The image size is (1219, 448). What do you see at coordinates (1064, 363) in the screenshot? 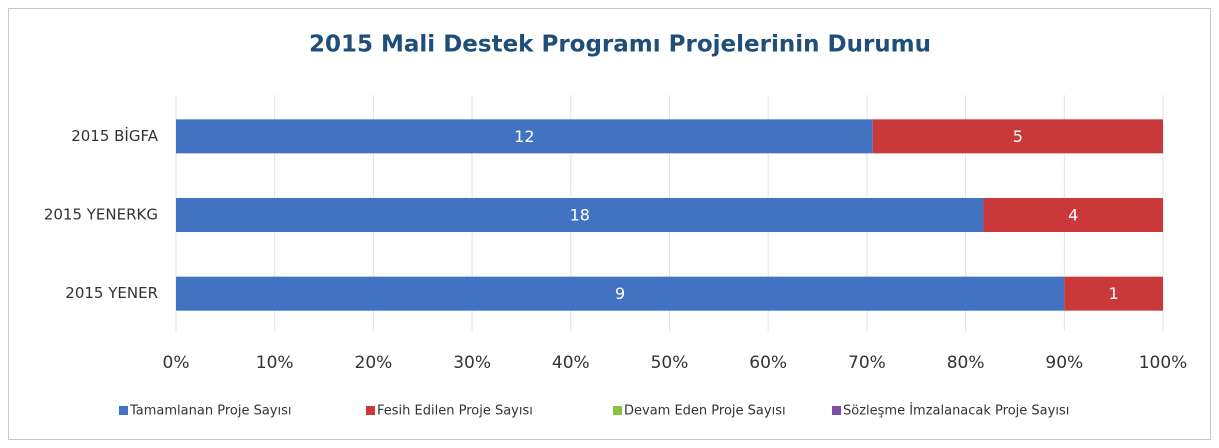
I see `x-tick-label: 90%` at bounding box center [1064, 363].